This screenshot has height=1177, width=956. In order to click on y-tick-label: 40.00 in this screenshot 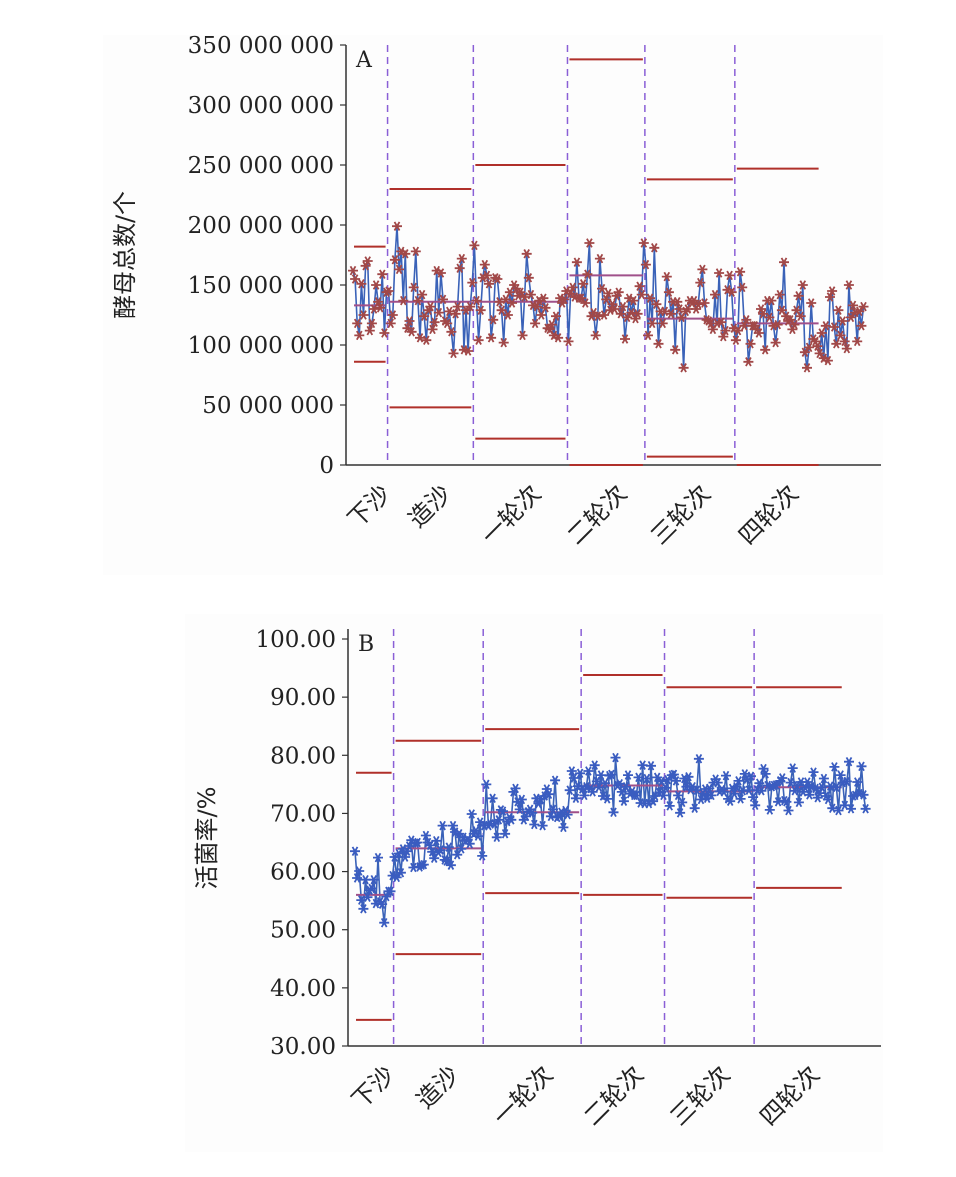, I will do `click(303, 989)`.